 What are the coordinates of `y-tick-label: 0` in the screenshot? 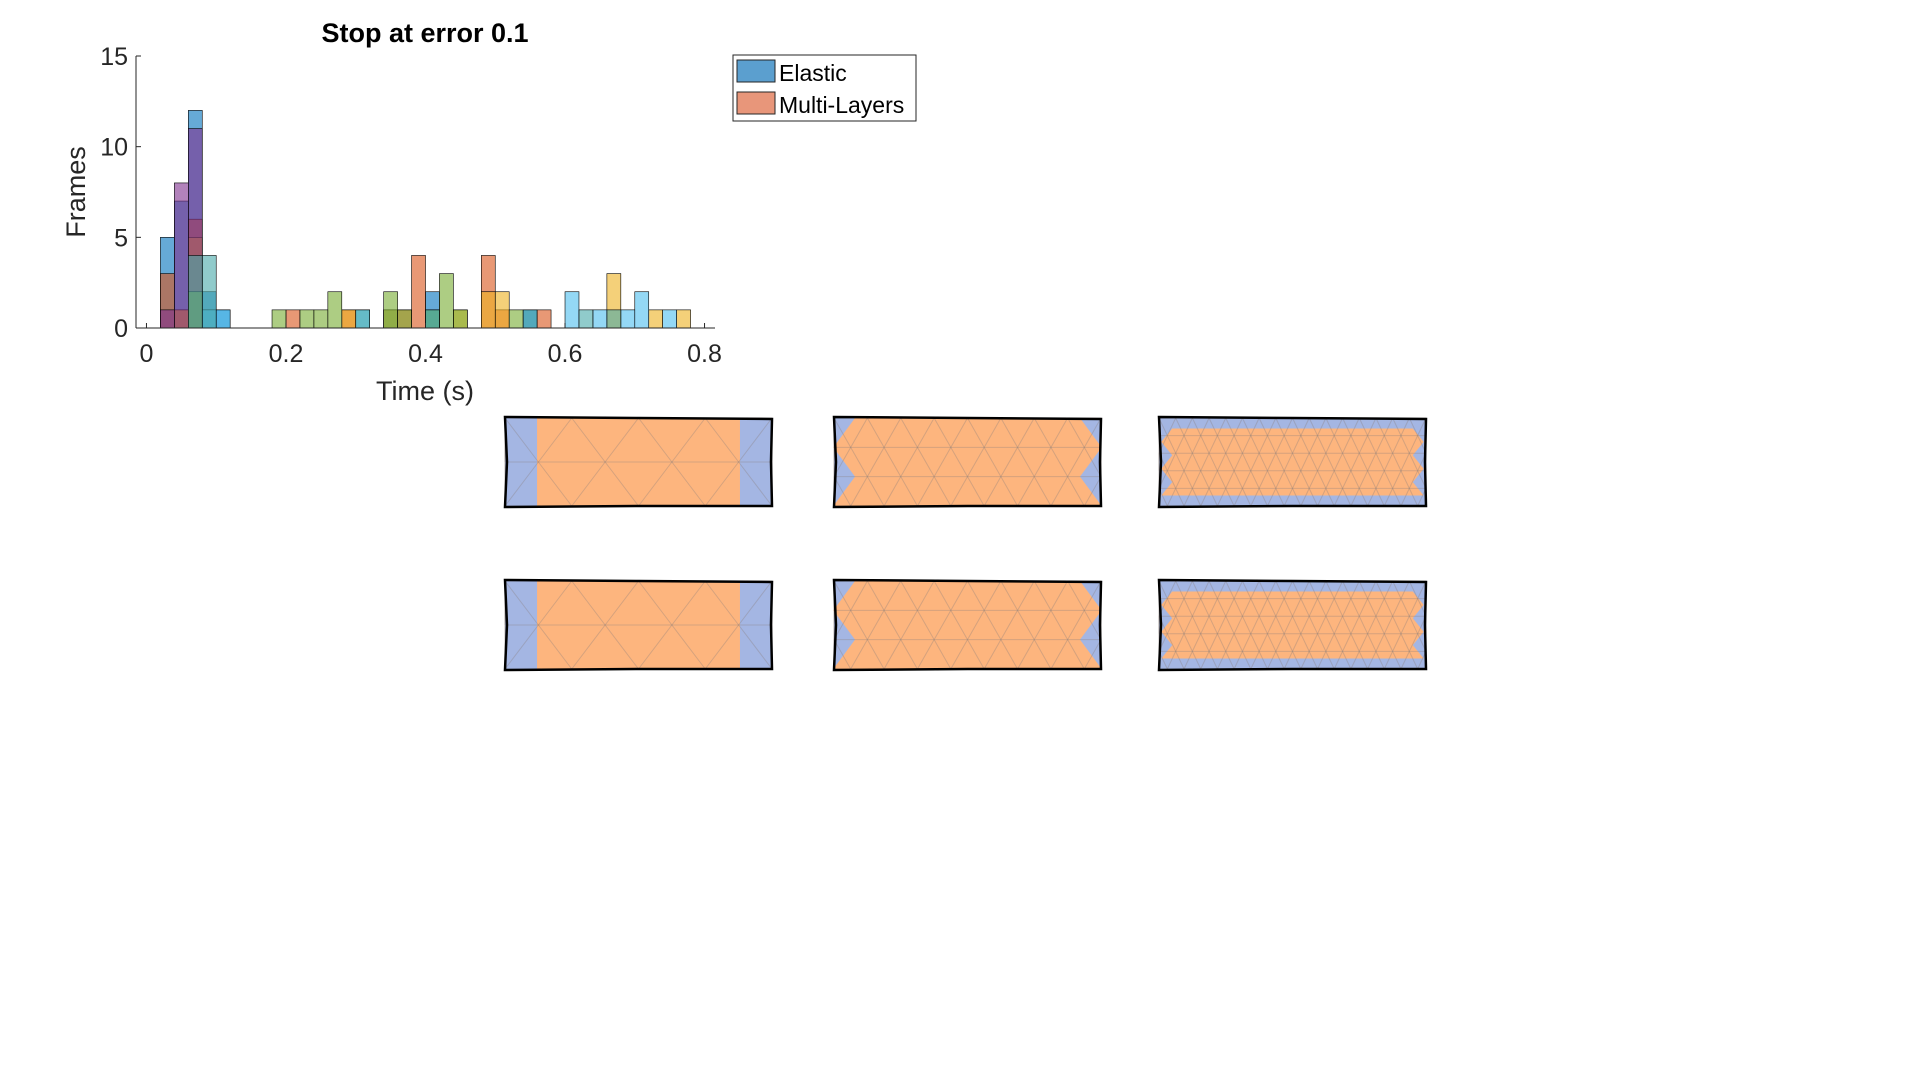 It's located at (121, 329).